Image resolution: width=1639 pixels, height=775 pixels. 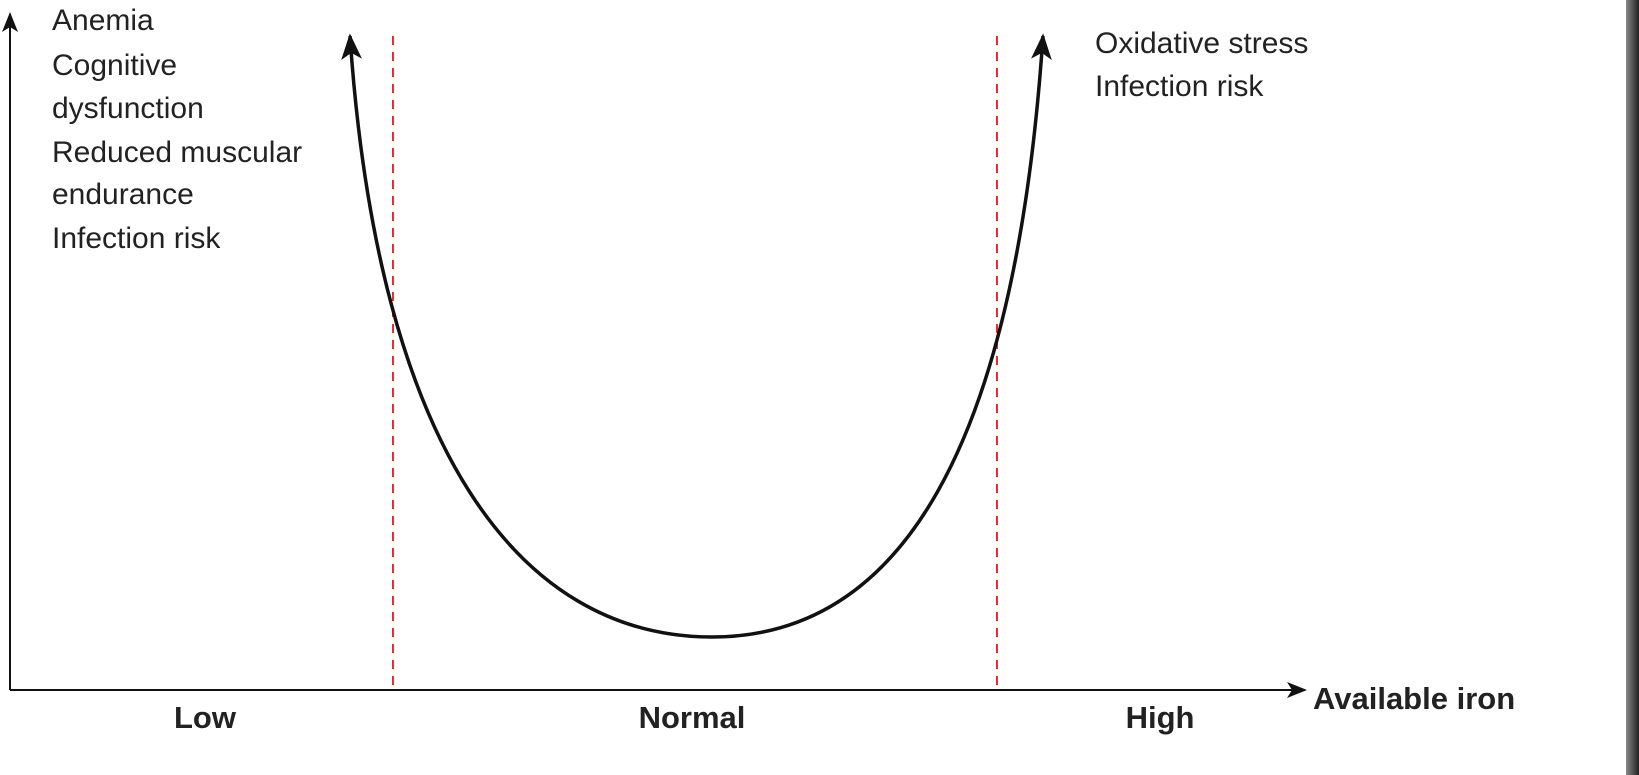 What do you see at coordinates (1414, 698) in the screenshot?
I see `x-axis-label: Available iron` at bounding box center [1414, 698].